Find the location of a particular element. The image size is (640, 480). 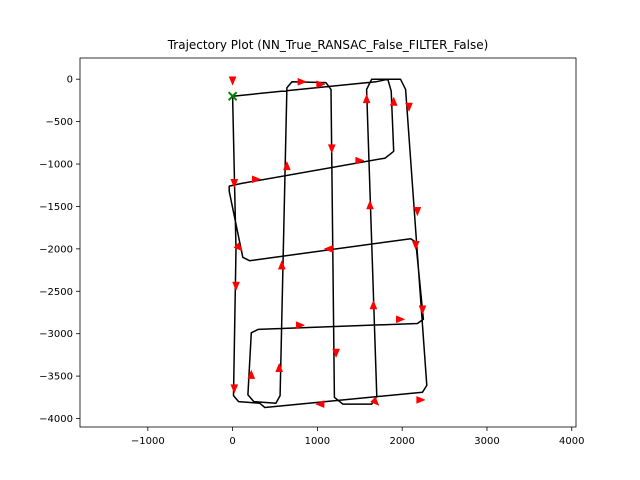

y-tick-label: −2000 is located at coordinates (56, 249).